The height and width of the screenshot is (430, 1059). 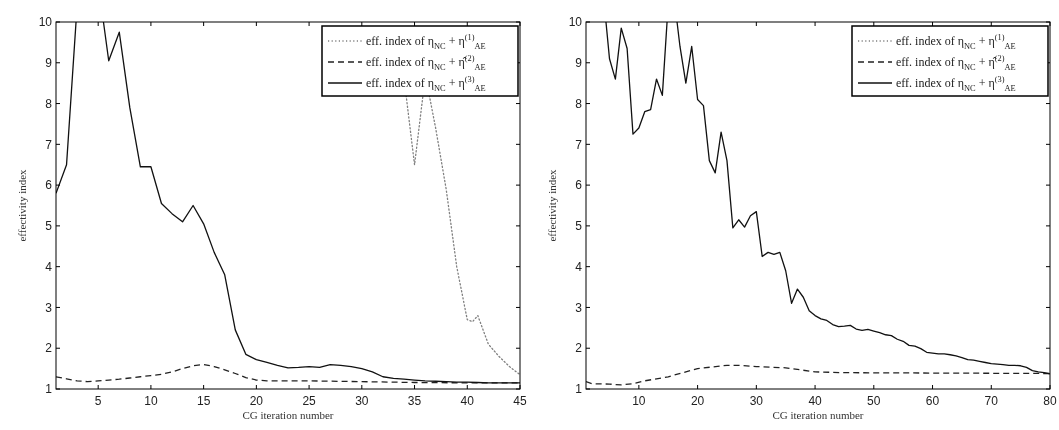 I want to click on x-tick-label: 45, so click(x=520, y=401).